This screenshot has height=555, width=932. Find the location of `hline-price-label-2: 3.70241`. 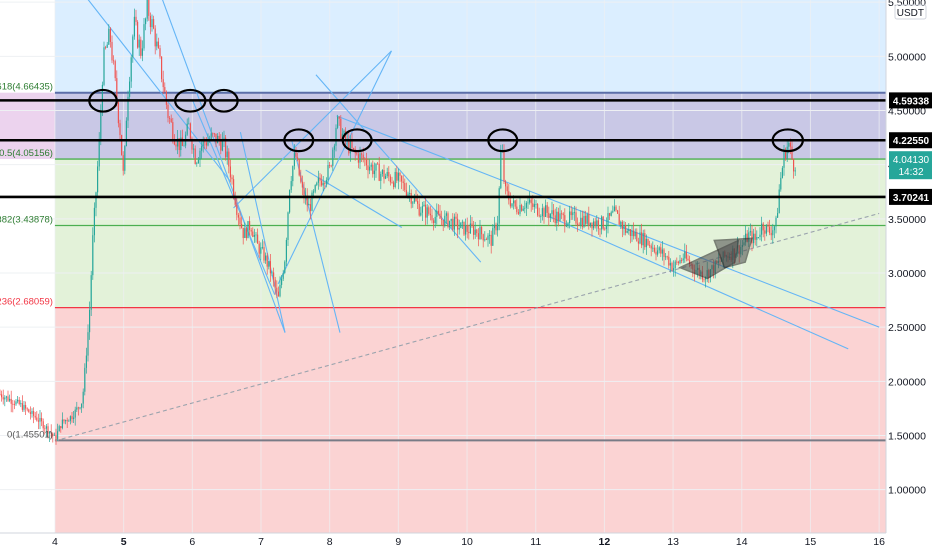

hline-price-label-2: 3.70241 is located at coordinates (911, 198).